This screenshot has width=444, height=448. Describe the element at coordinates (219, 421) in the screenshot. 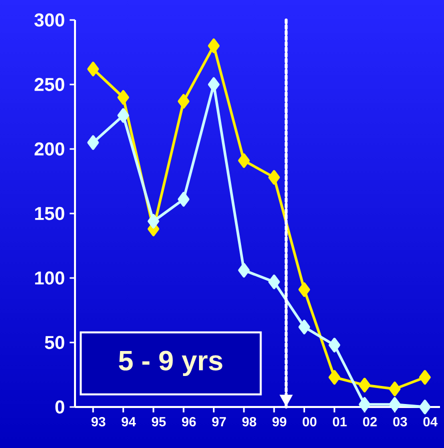

I see `x-tick-label: 97` at that location.